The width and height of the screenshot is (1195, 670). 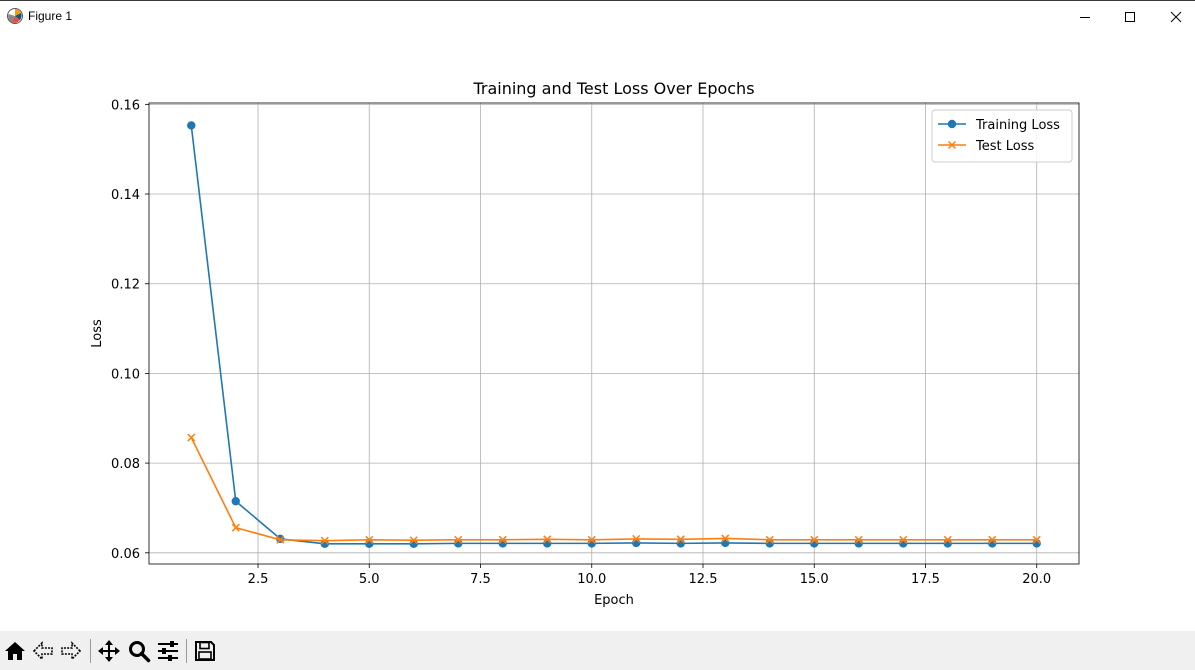 What do you see at coordinates (597, 15) in the screenshot?
I see `title-bar: Figure 1` at bounding box center [597, 15].